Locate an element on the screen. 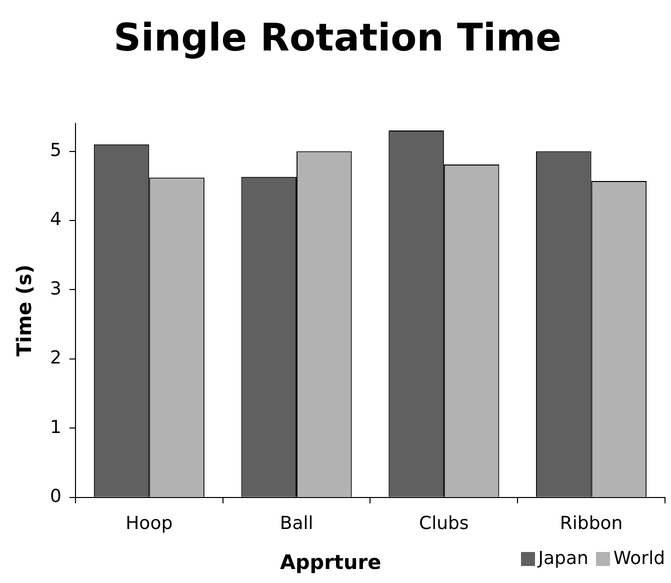 The image size is (671, 583). x-tick-label: Clubs is located at coordinates (444, 523).